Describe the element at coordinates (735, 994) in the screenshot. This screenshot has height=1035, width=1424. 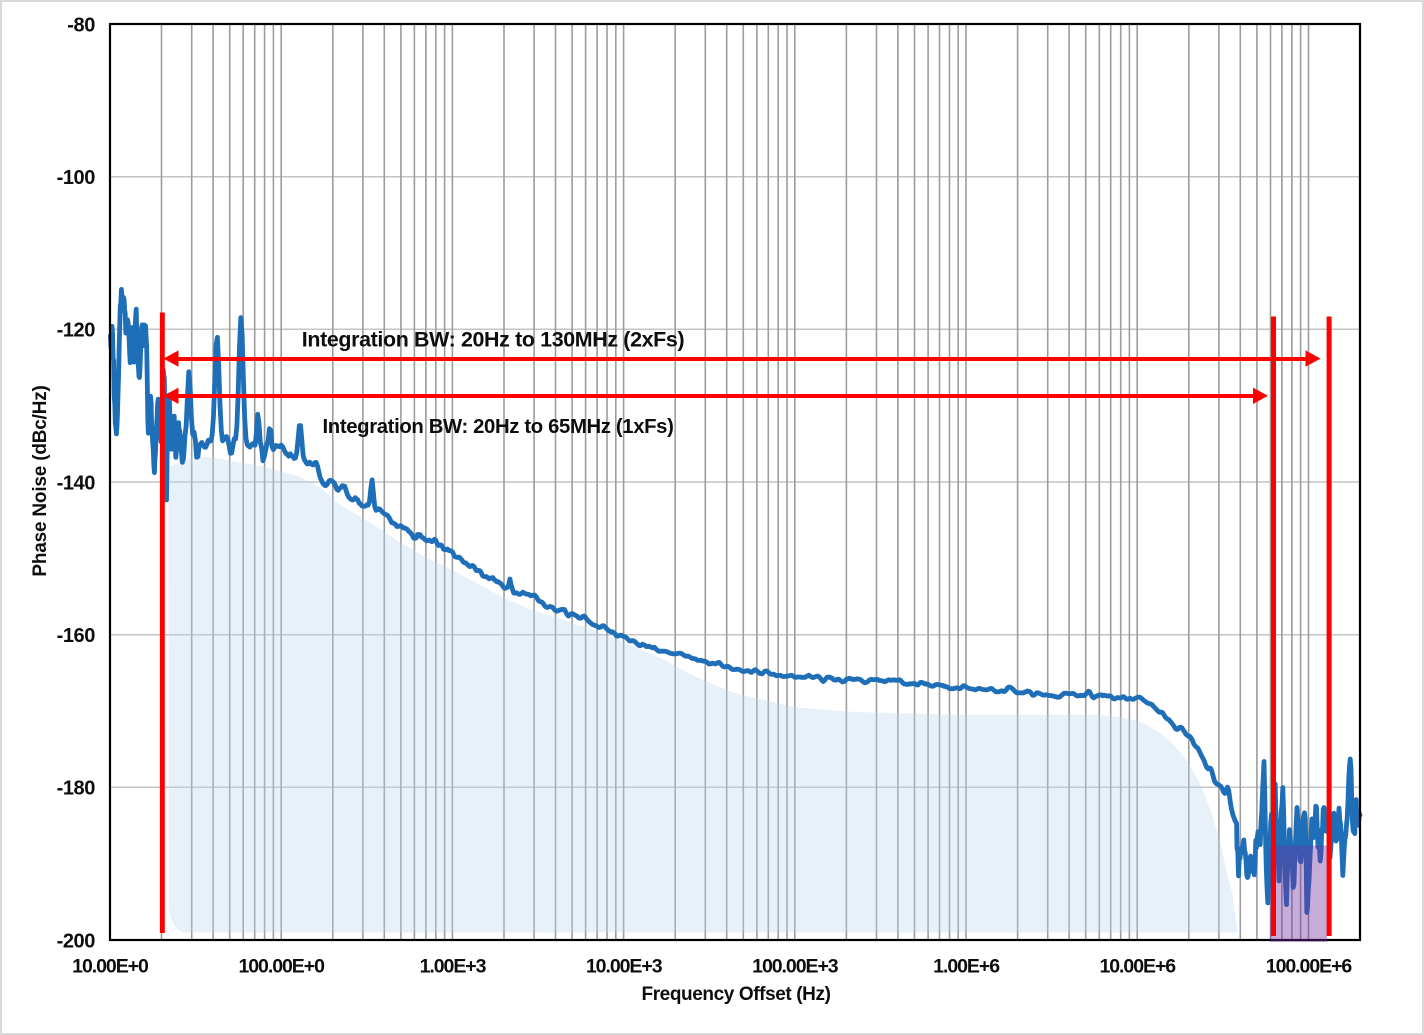
I see `svg-text: Frequency Offset (Hz)` at that location.